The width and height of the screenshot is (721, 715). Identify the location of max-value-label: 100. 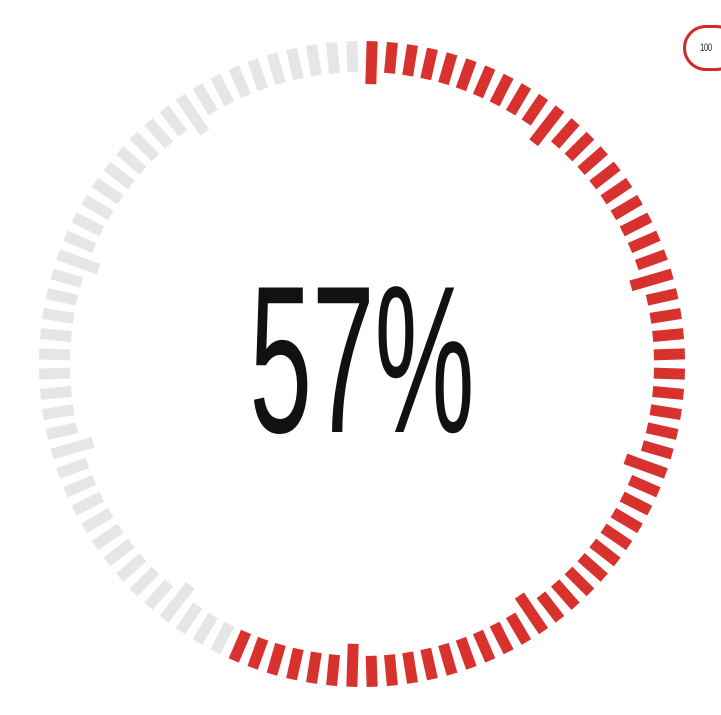
(706, 48).